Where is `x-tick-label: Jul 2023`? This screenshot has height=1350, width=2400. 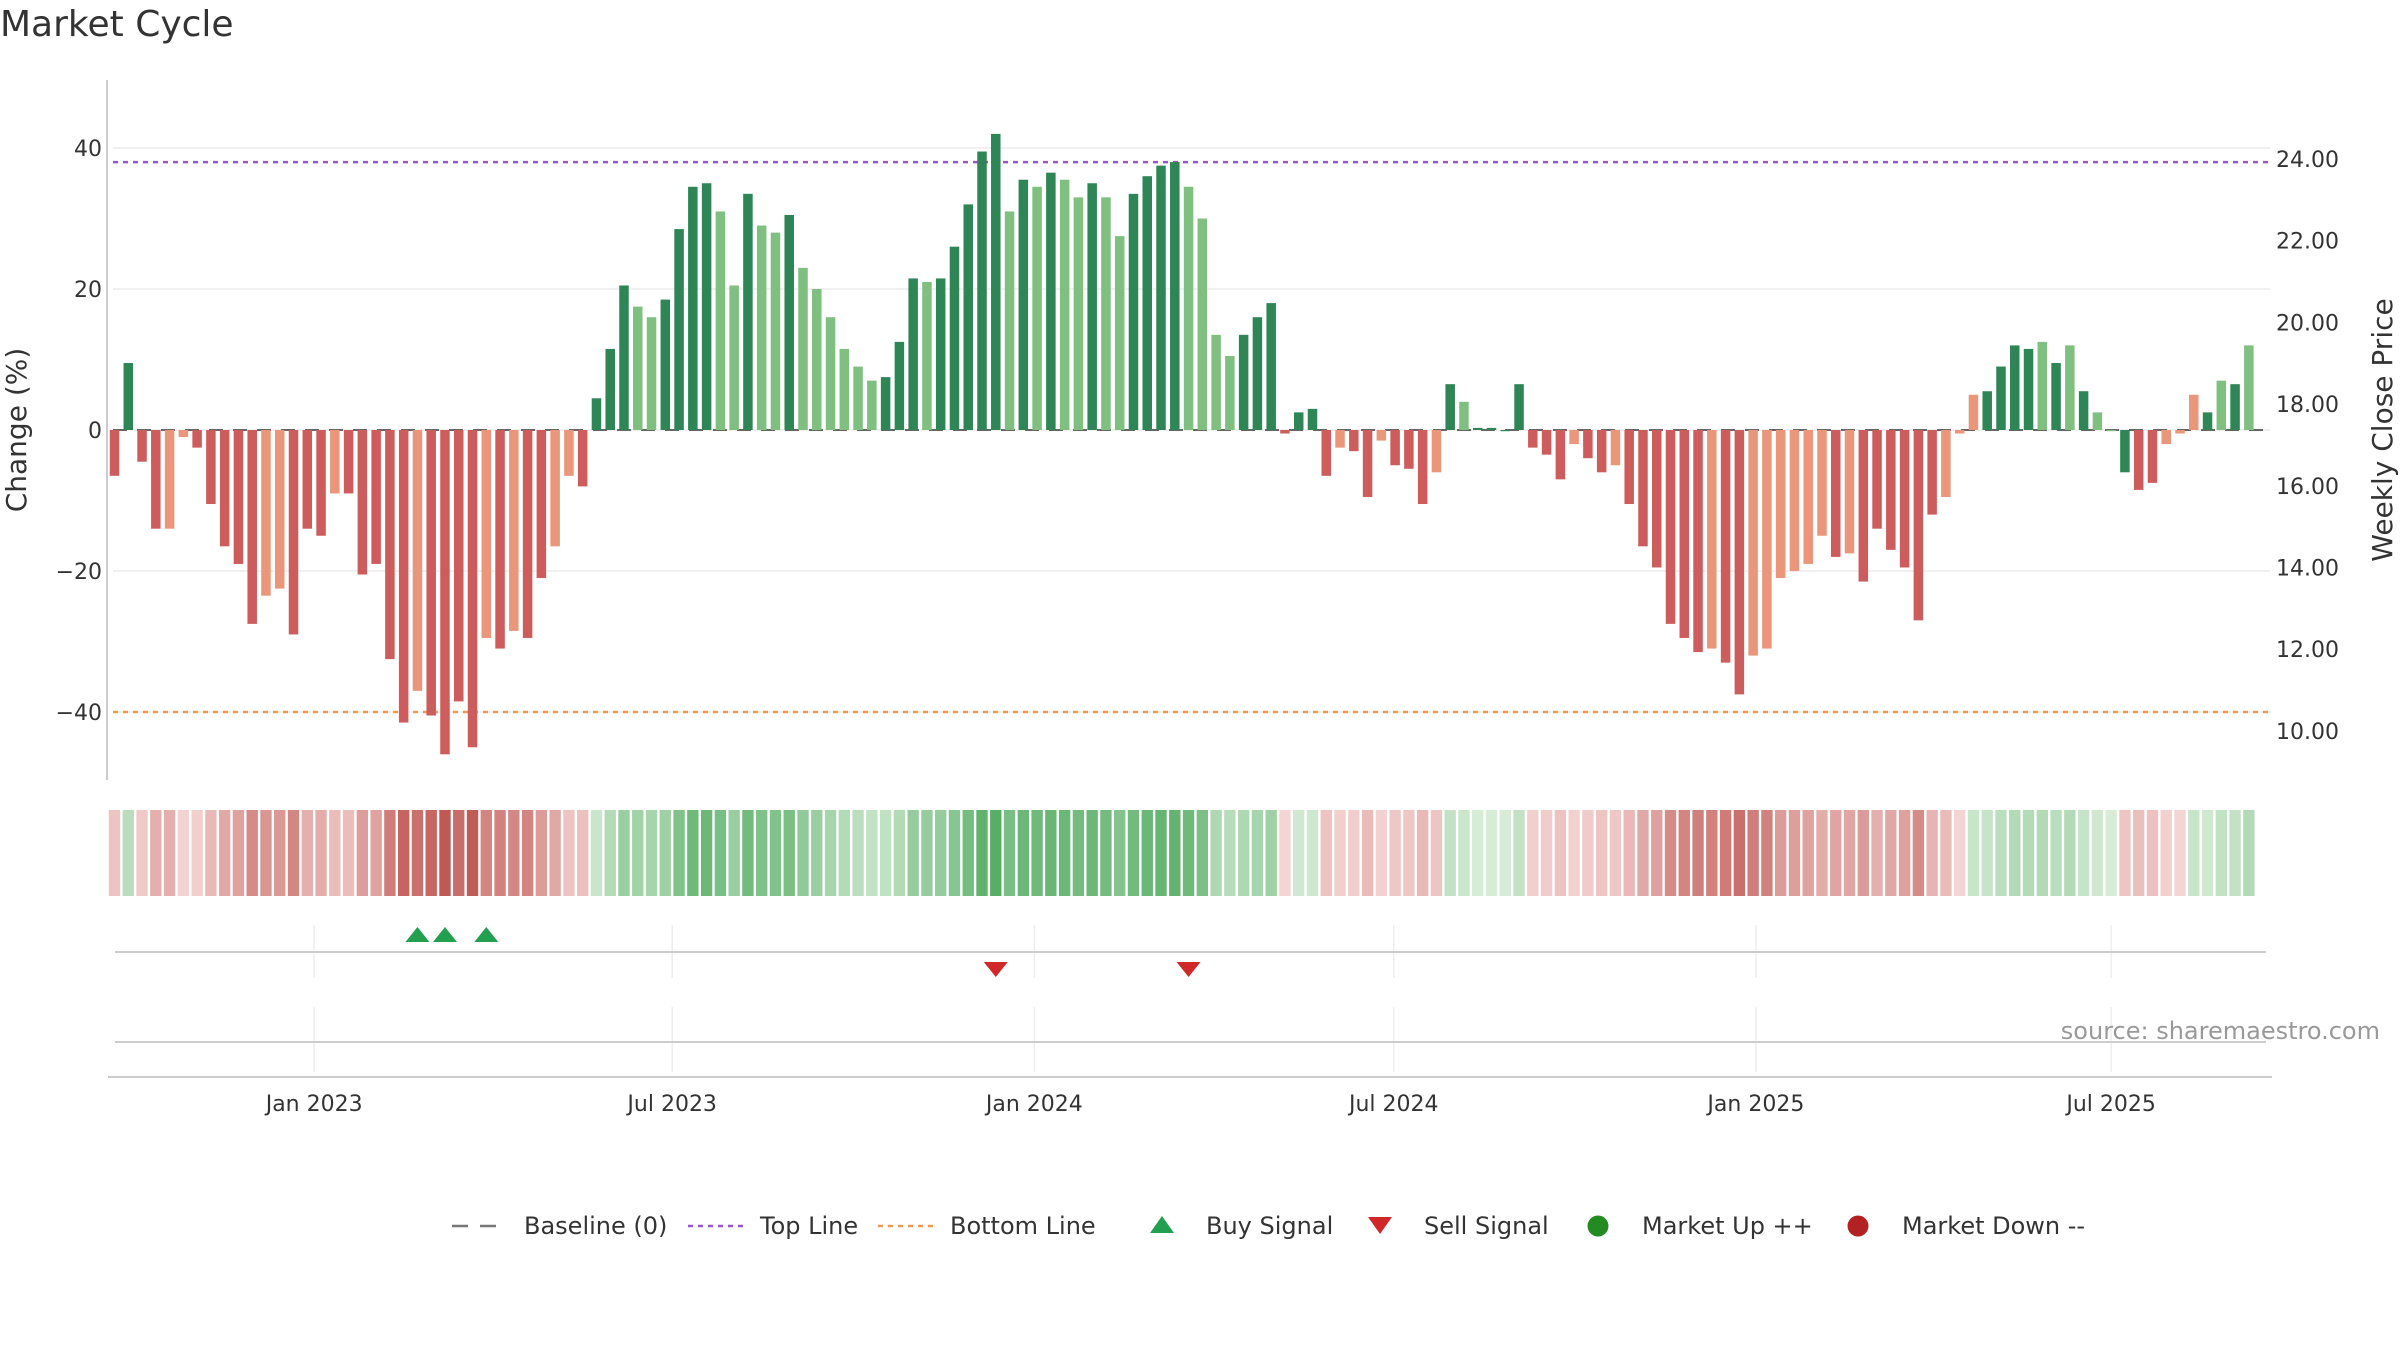 x-tick-label: Jul 2023 is located at coordinates (671, 1104).